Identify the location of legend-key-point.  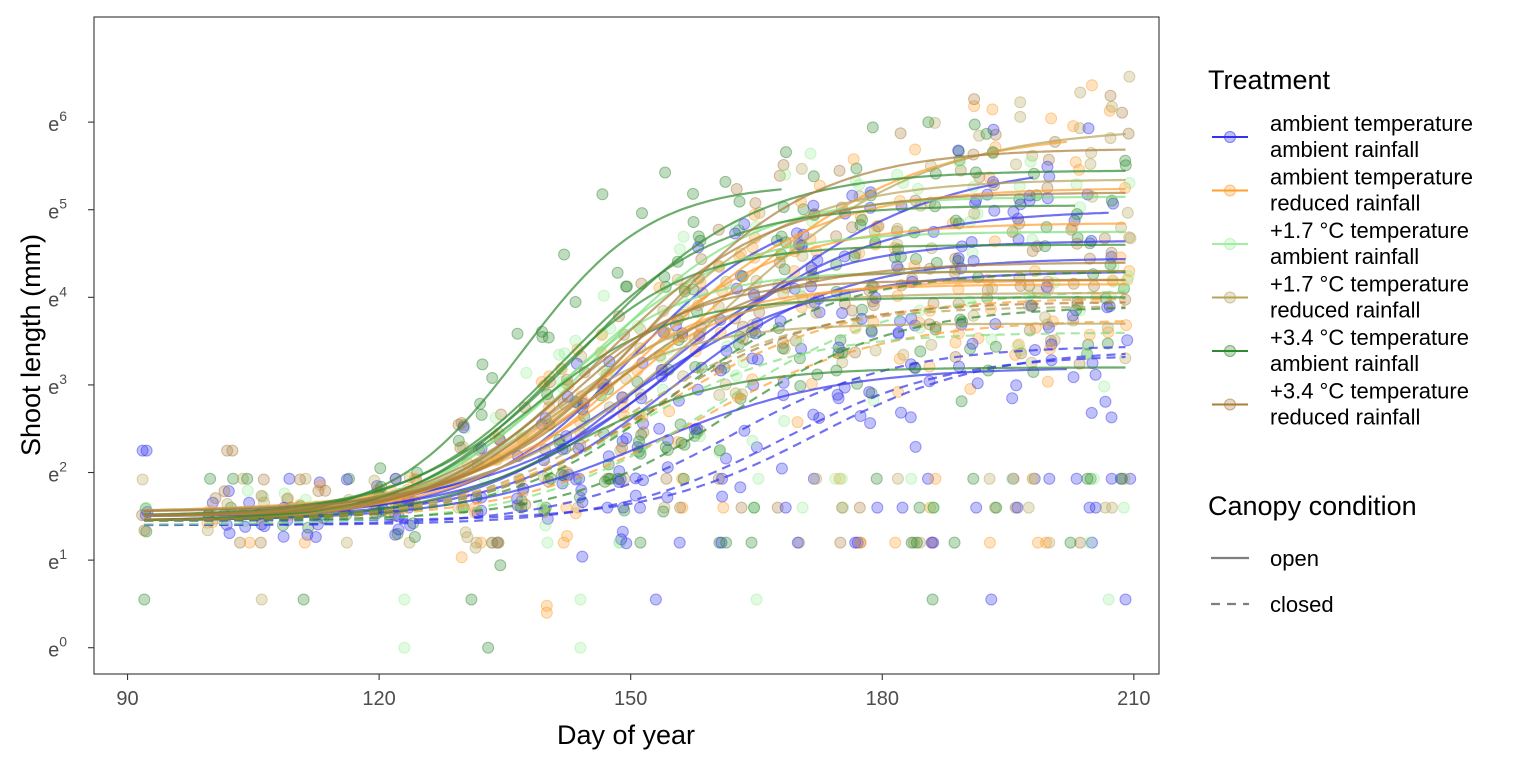
(1230, 297).